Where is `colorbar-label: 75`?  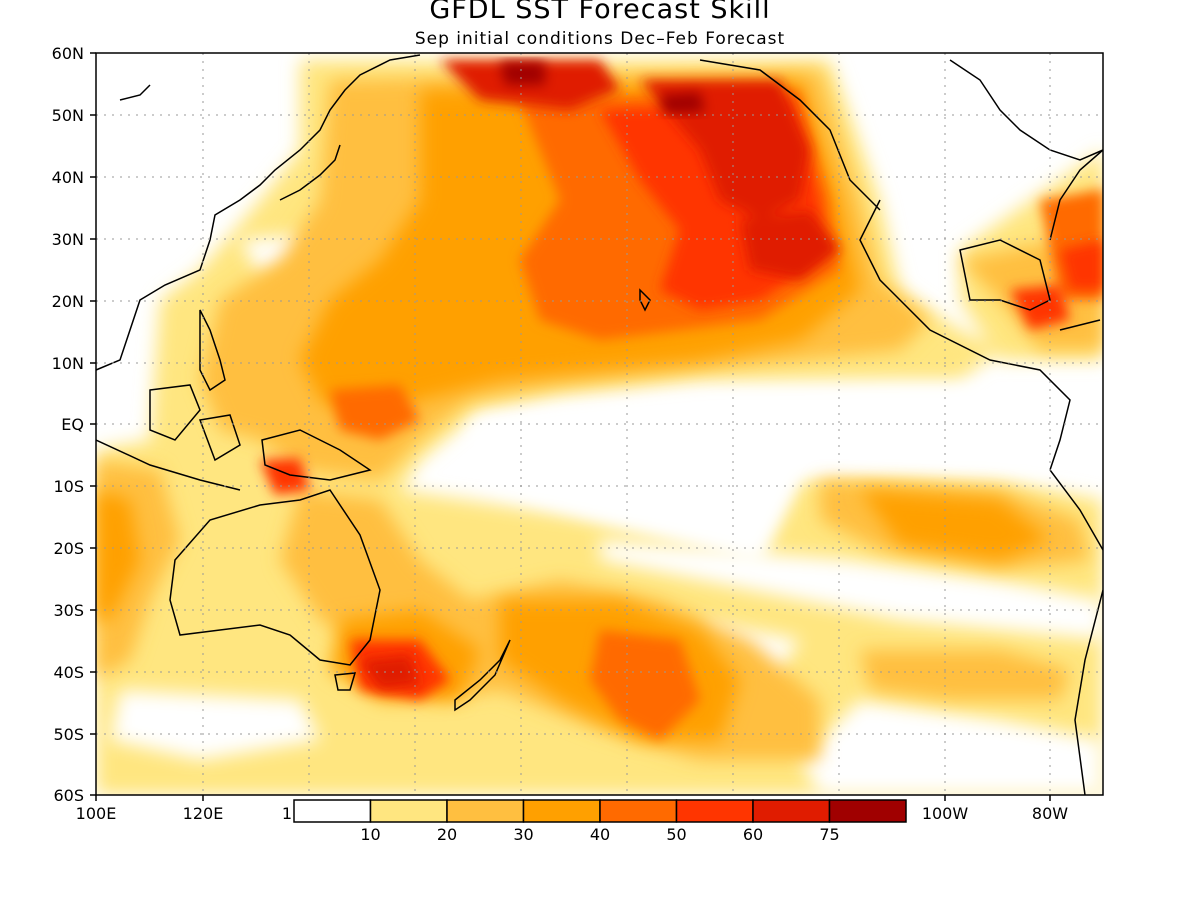
colorbar-label: 75 is located at coordinates (829, 834).